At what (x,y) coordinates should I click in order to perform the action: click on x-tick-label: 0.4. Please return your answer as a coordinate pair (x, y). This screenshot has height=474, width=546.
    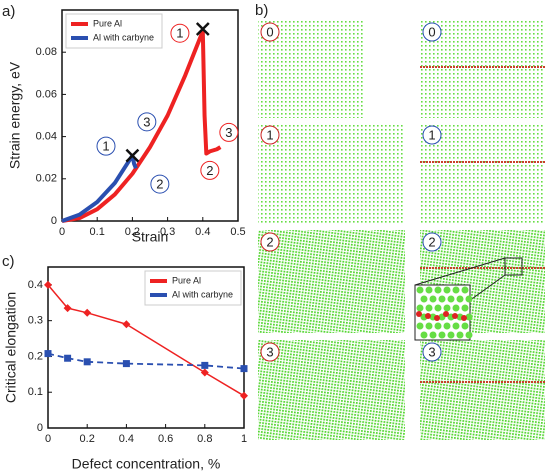
    Looking at the image, I should click on (202, 232).